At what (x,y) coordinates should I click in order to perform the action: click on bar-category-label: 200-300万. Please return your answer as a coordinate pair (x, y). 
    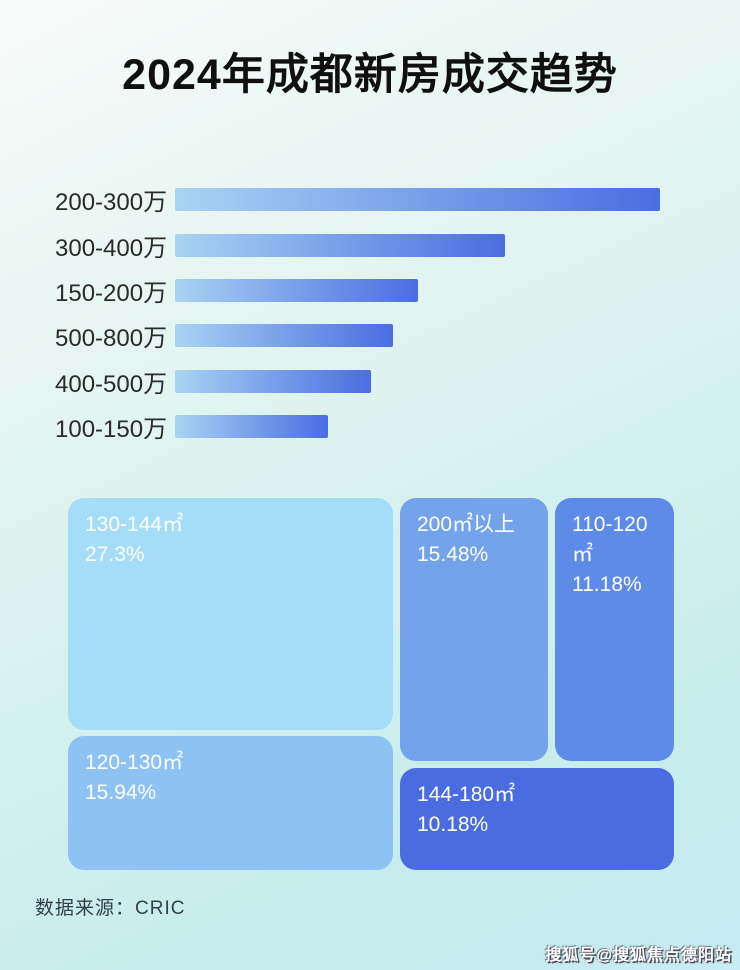
    Looking at the image, I should click on (111, 203).